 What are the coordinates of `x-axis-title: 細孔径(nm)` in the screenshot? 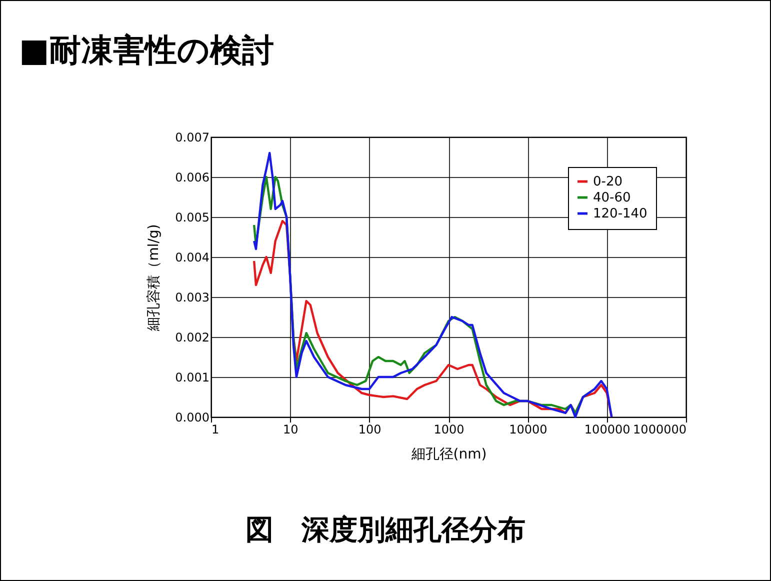 It's located at (448, 454).